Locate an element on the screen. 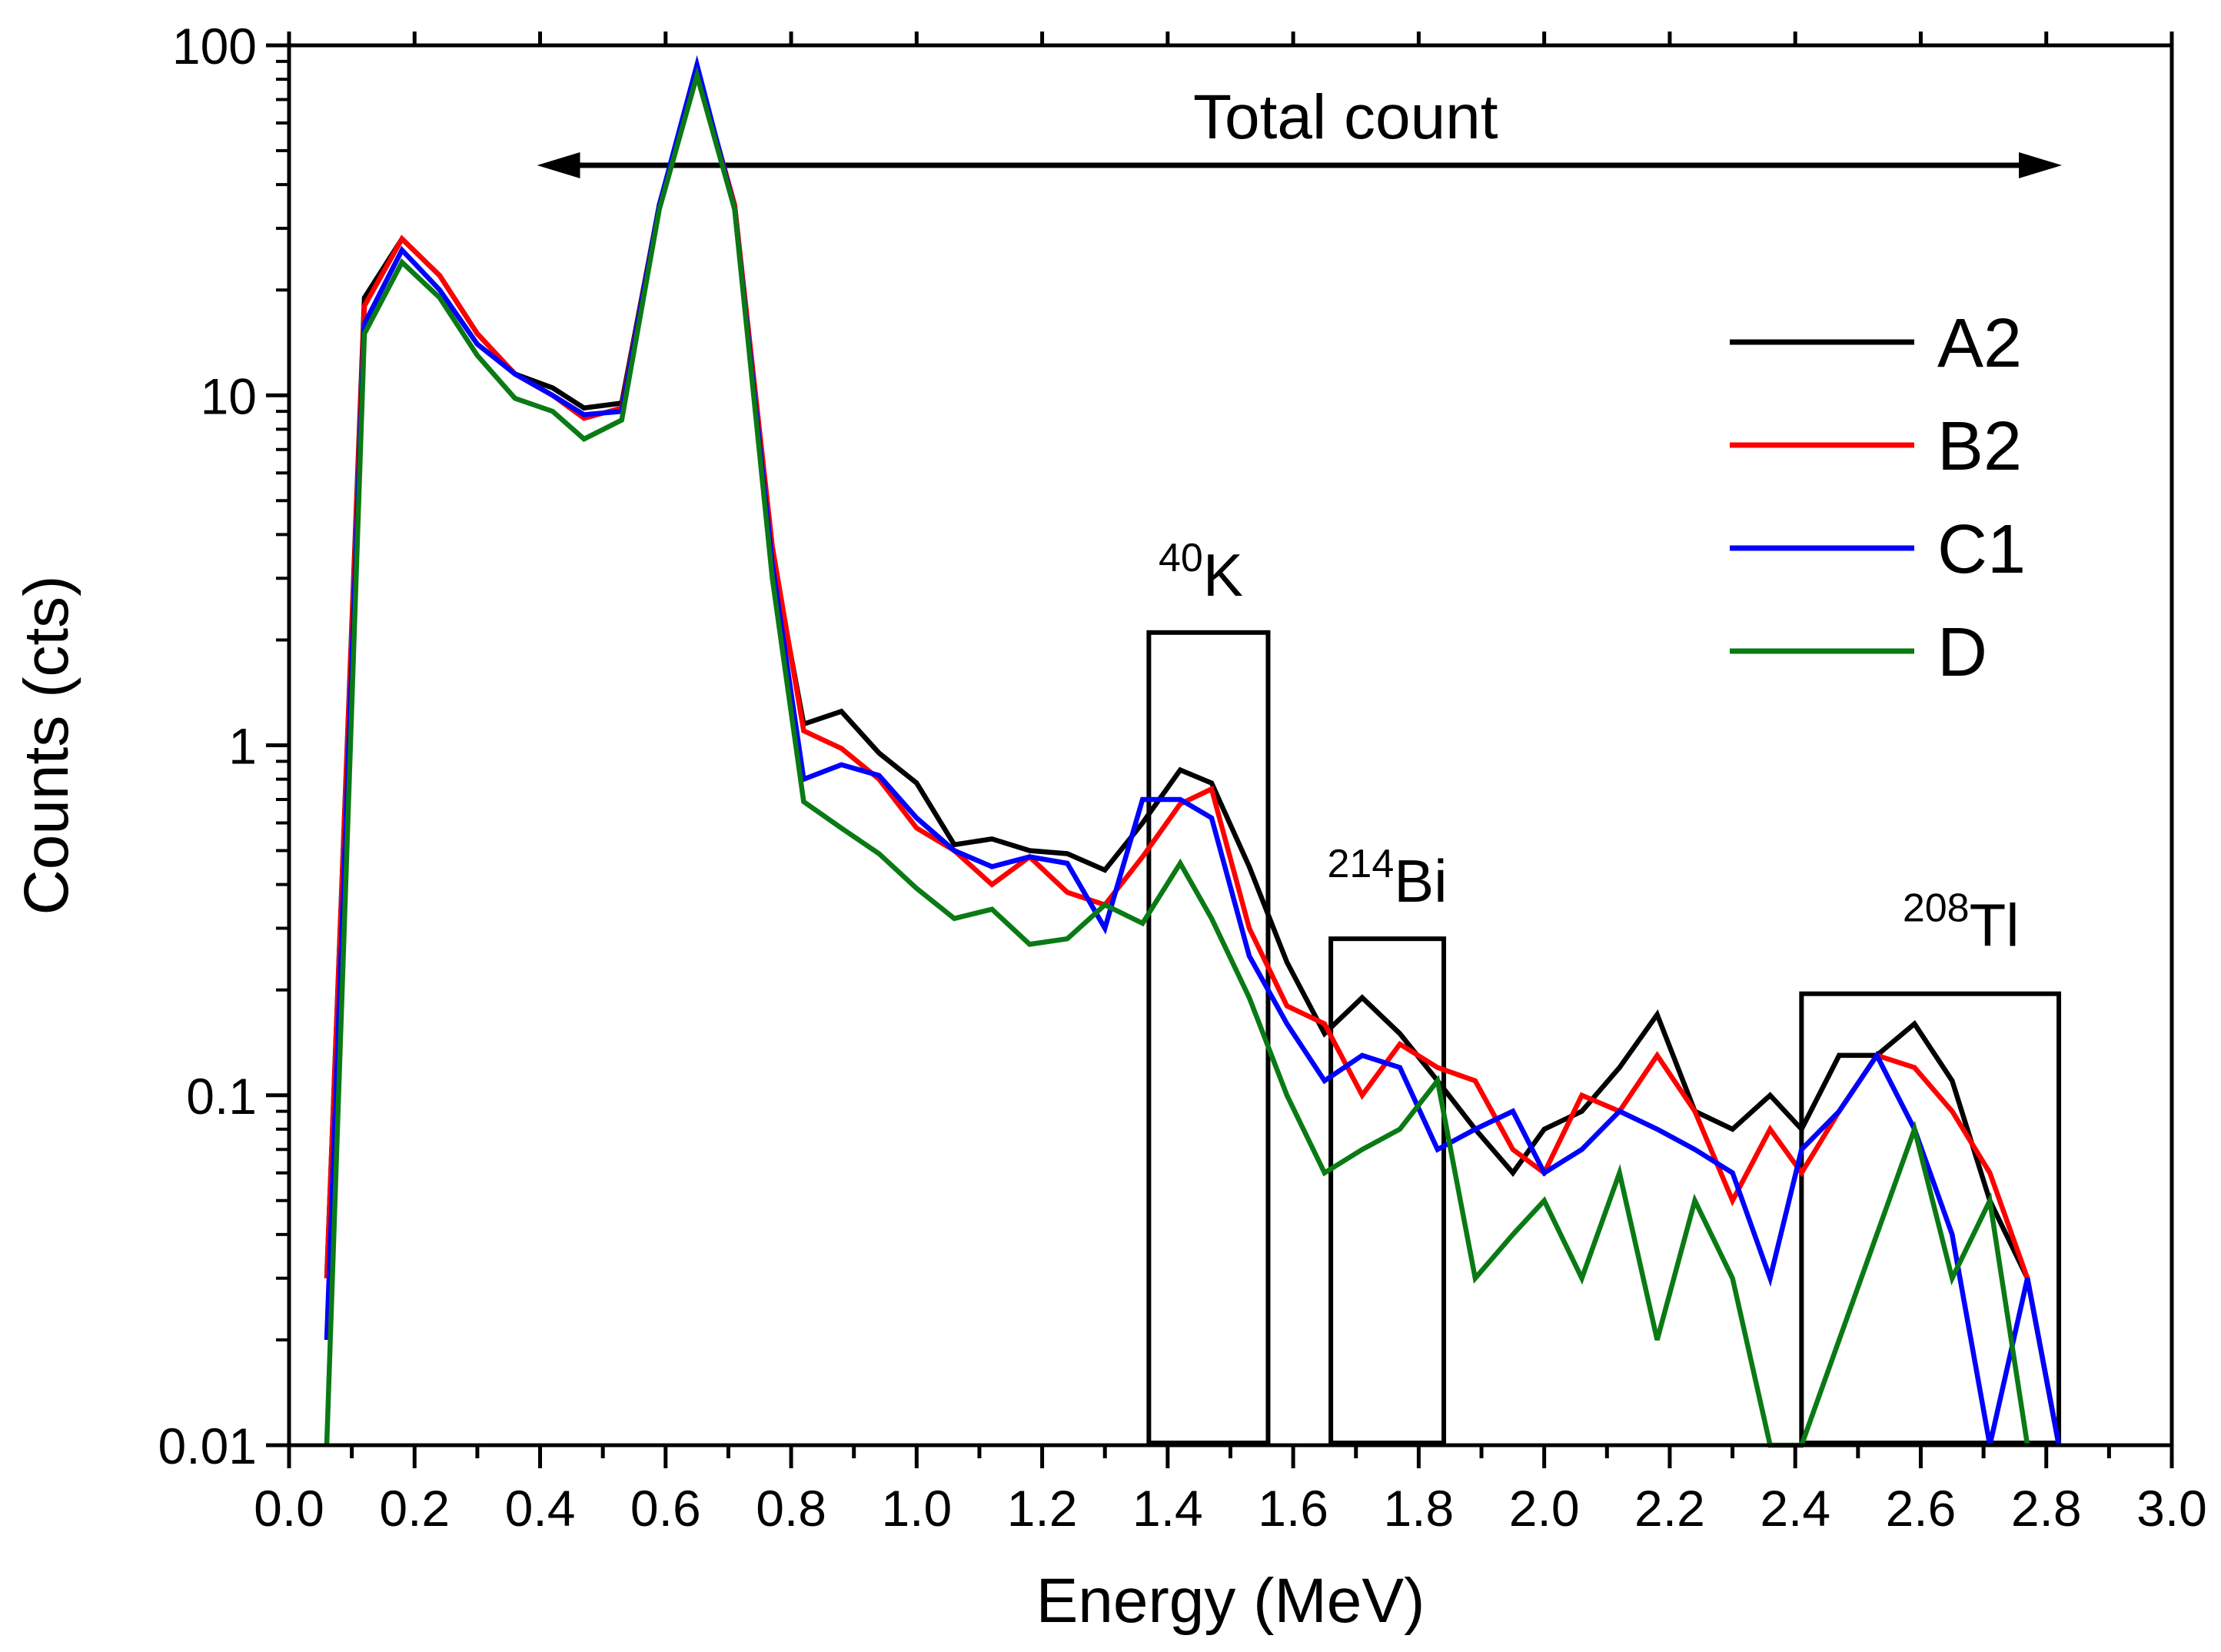  isotope-symbol: Bi is located at coordinates (1420, 881).